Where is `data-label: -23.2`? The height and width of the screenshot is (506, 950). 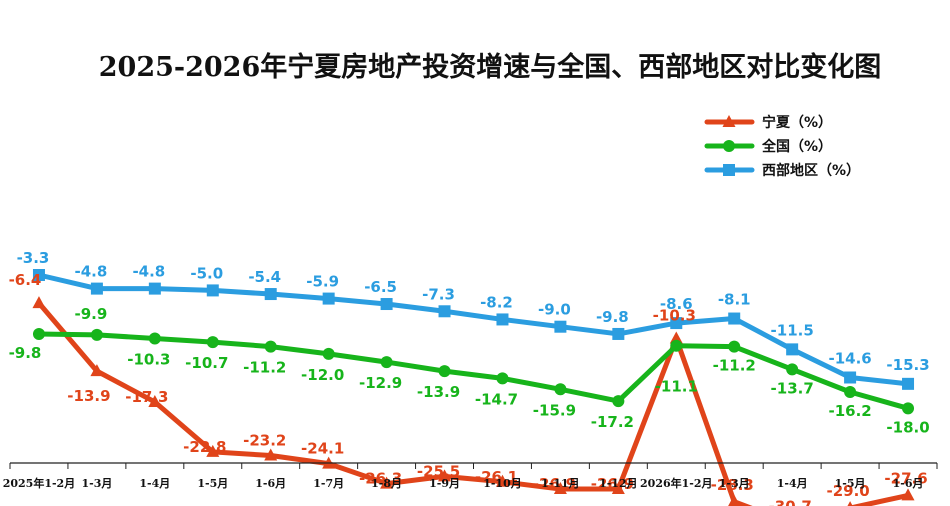 data-label: -23.2 is located at coordinates (264, 440).